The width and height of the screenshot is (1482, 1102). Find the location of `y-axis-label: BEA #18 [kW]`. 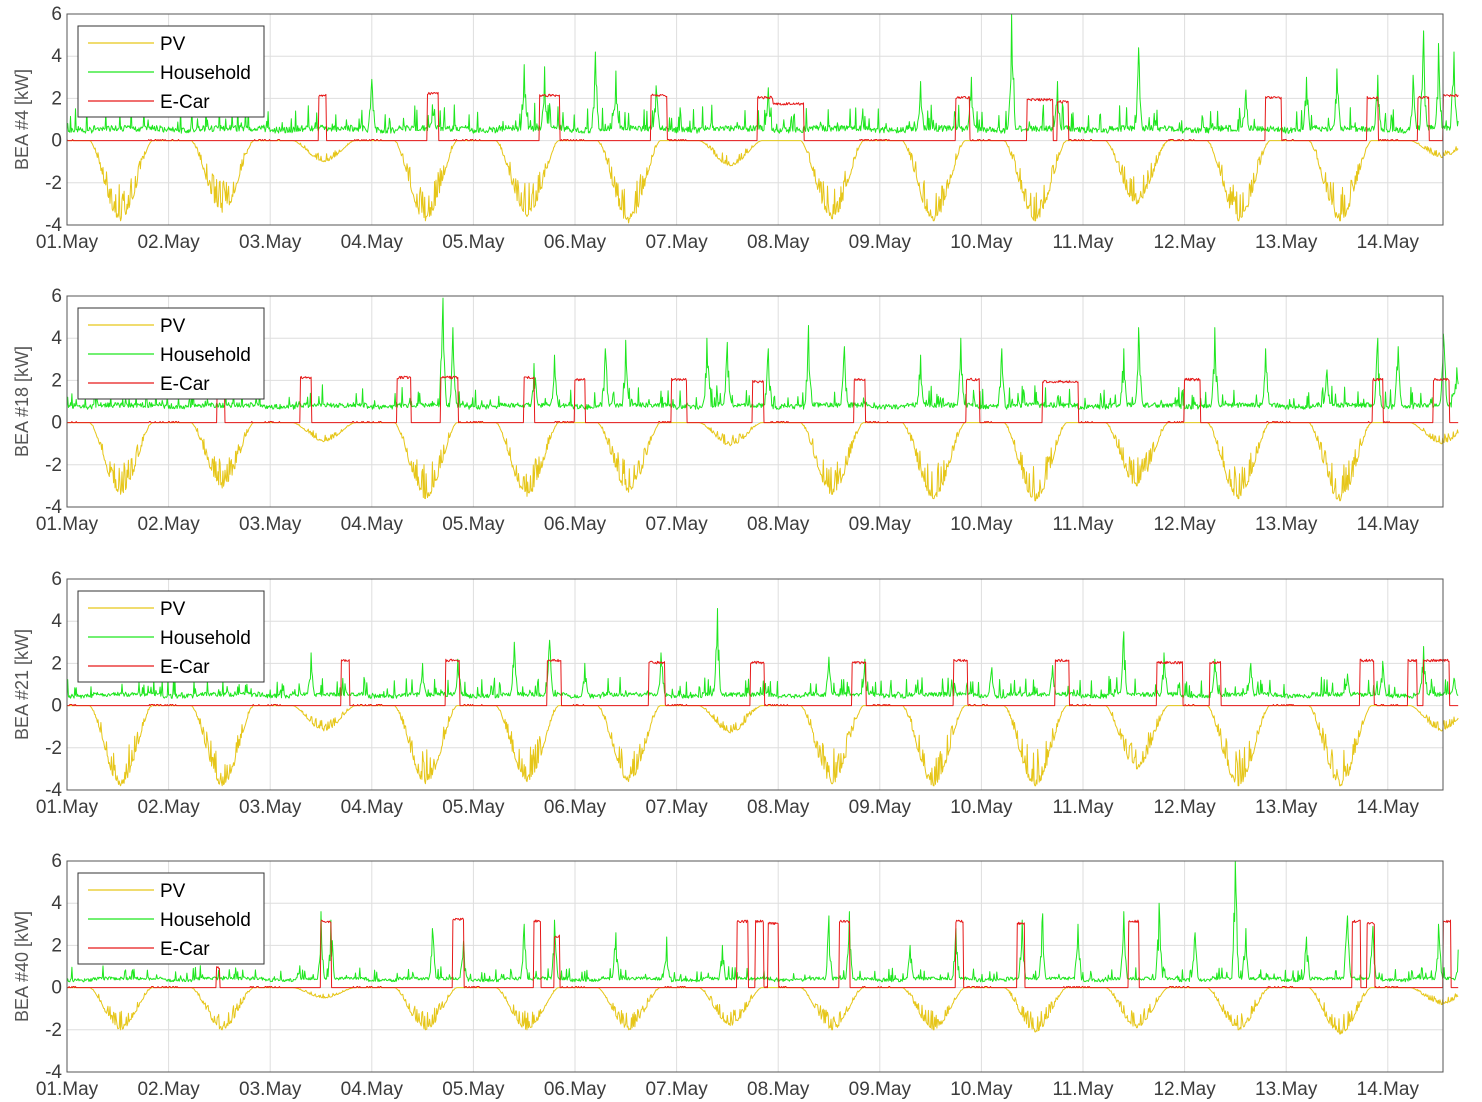

y-axis-label: BEA #18 [kW] is located at coordinates (22, 401).